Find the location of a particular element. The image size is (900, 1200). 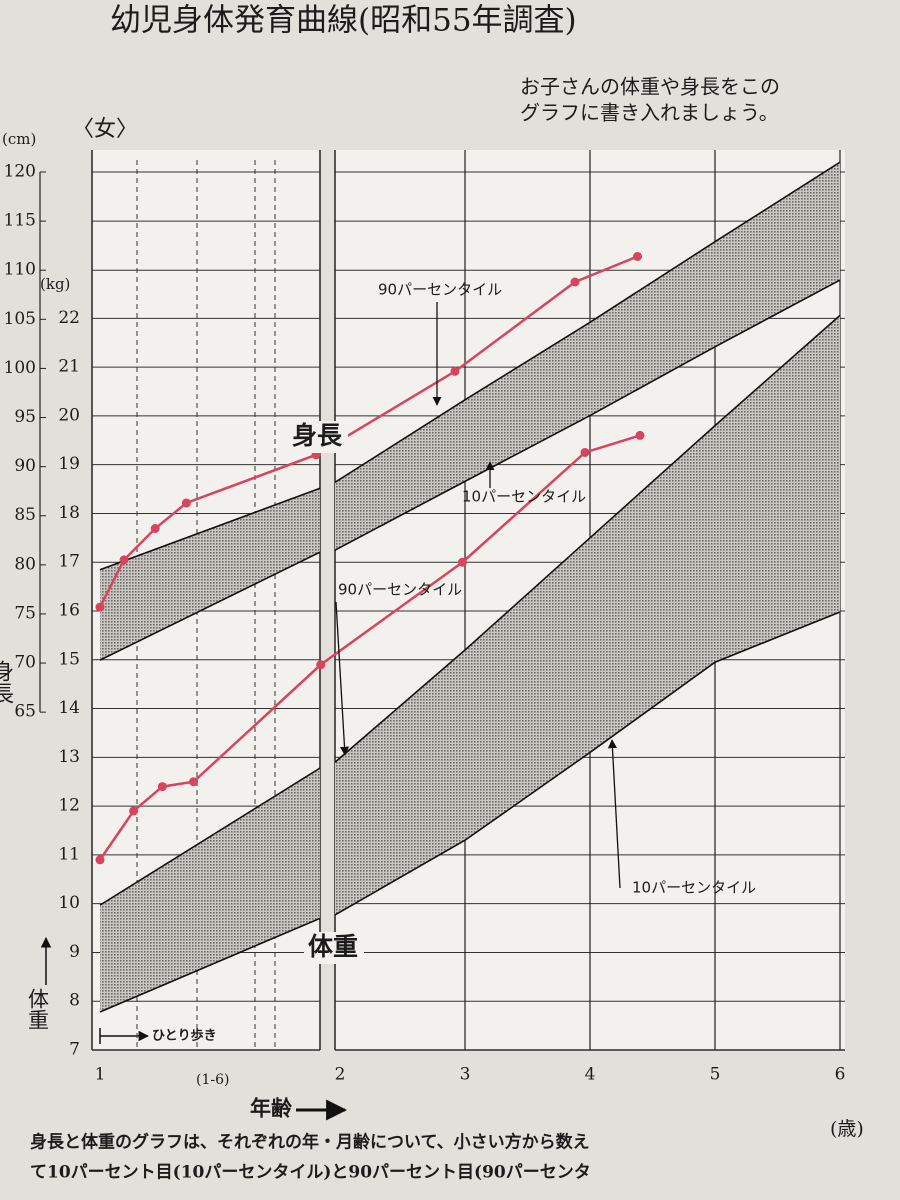

footer: 身長と体重のグラフは、それぞれの年・月齢について、小さい方から数え is located at coordinates (310, 1142).